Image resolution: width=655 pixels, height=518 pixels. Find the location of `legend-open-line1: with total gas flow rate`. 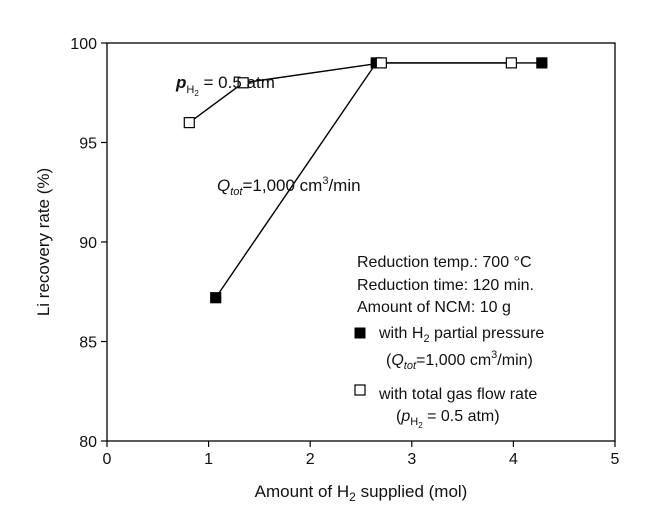

legend-open-line1: with total gas flow rate is located at coordinates (457, 394).